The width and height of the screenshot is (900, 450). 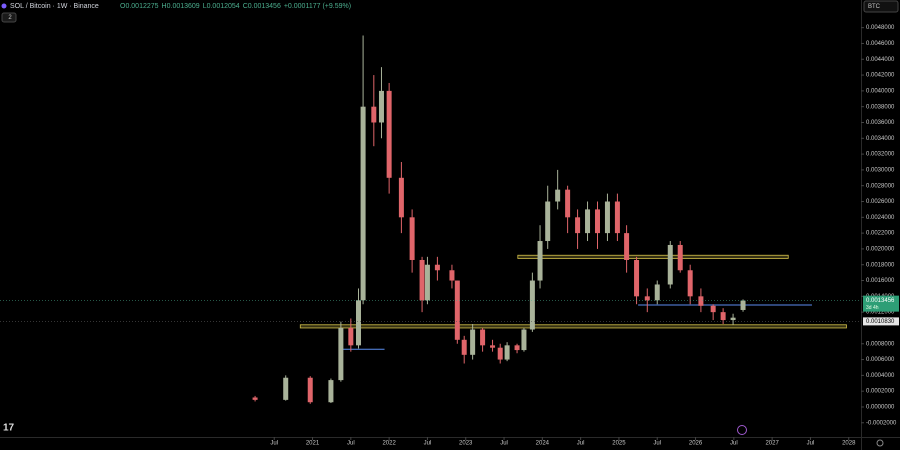 I want to click on y-tick-label: 0.0008000, so click(x=880, y=344).